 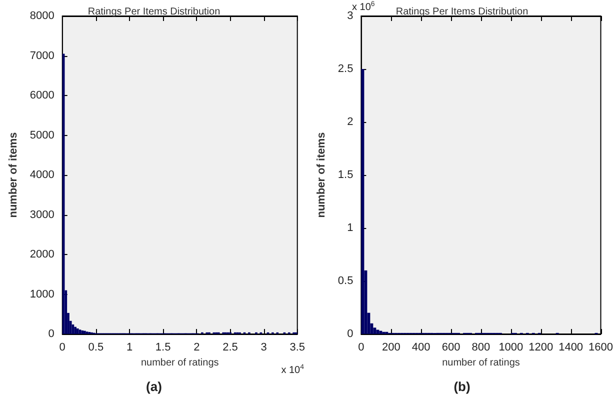 What do you see at coordinates (42, 135) in the screenshot?
I see `y-tick-label: 5000` at bounding box center [42, 135].